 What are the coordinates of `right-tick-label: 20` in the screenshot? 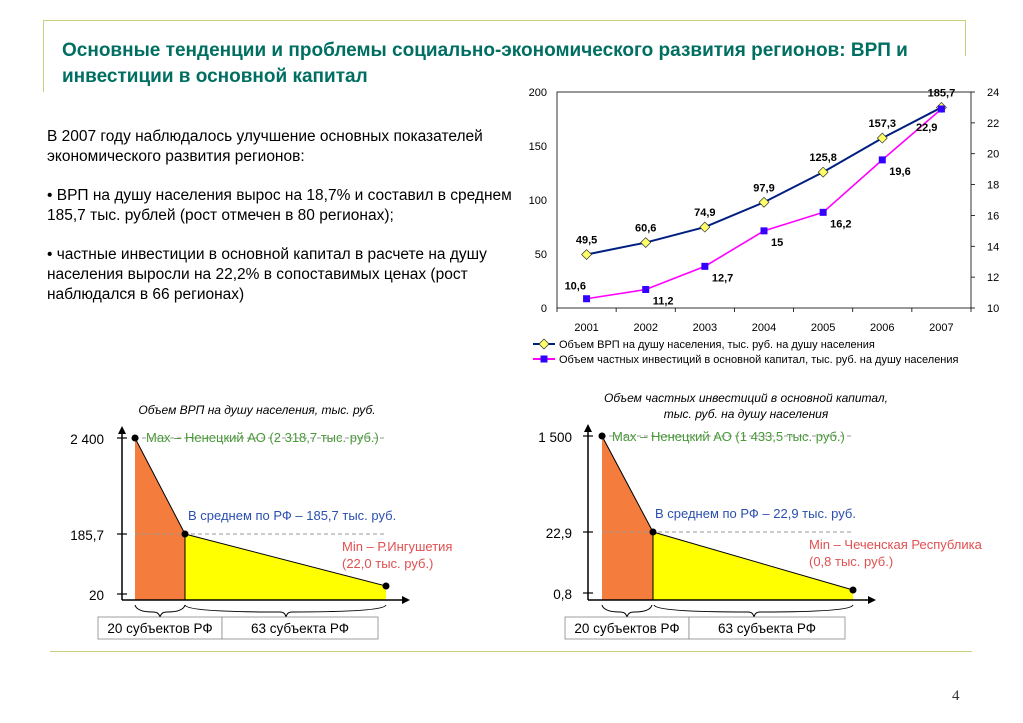 It's located at (993, 155).